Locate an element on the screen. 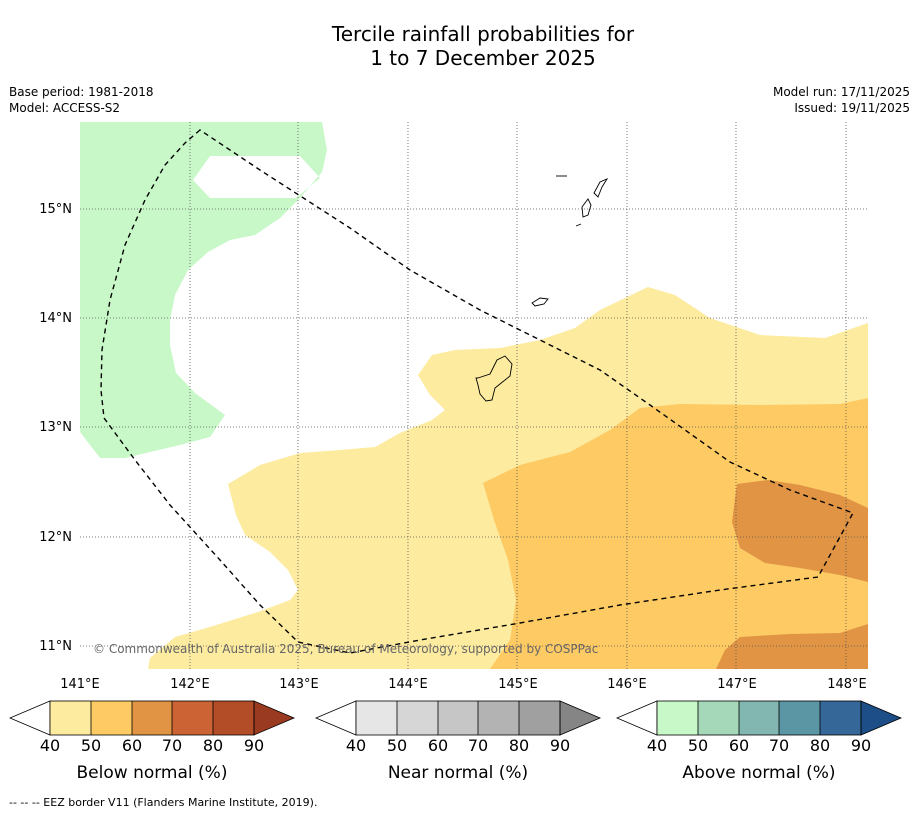  lat-tick-label: 13°N is located at coordinates (55, 427).